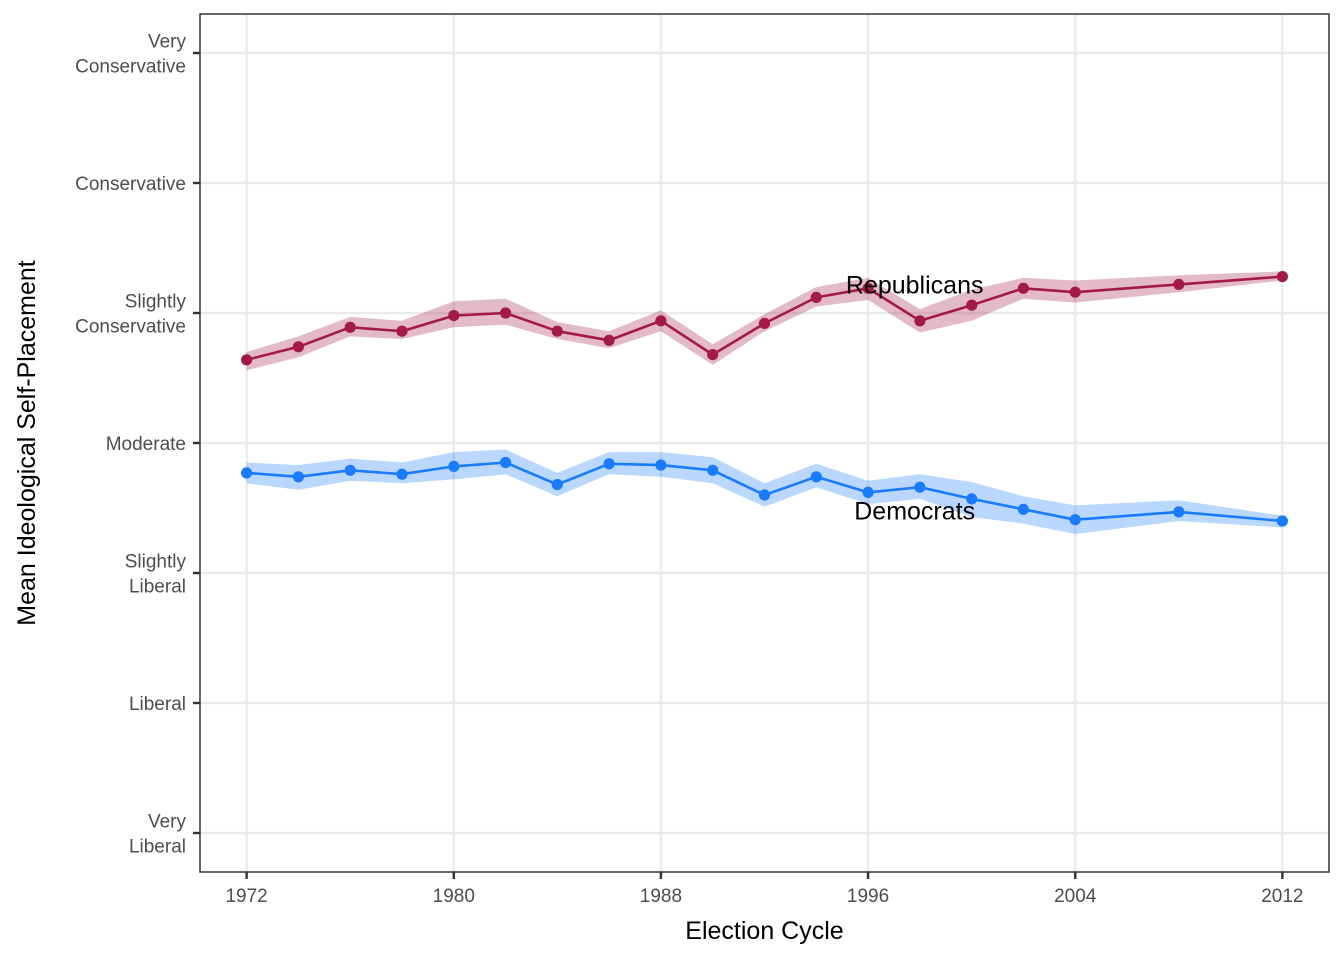 Image resolution: width=1344 pixels, height=960 pixels. I want to click on x-axis-title: Election Cycle, so click(764, 931).